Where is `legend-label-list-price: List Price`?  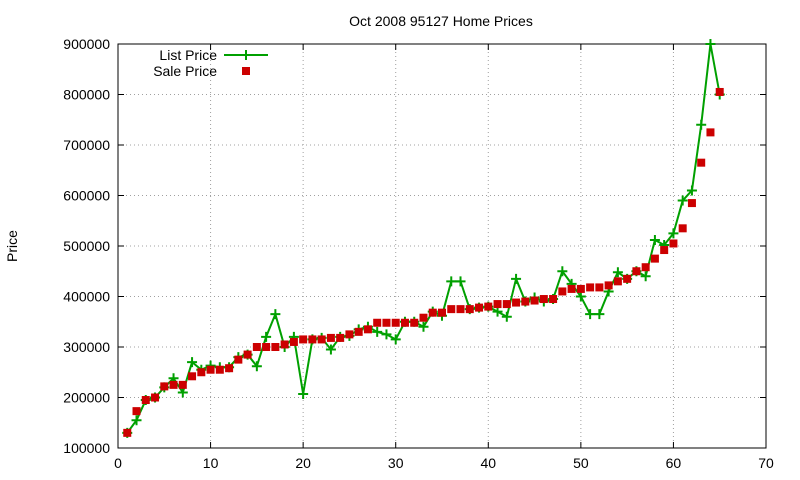 legend-label-list-price: List Price is located at coordinates (188, 55).